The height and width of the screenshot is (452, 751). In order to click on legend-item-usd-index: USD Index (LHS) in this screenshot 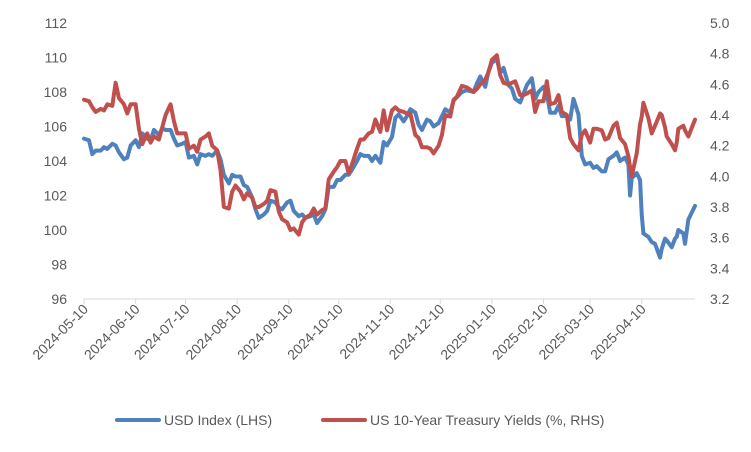, I will do `click(193, 420)`.